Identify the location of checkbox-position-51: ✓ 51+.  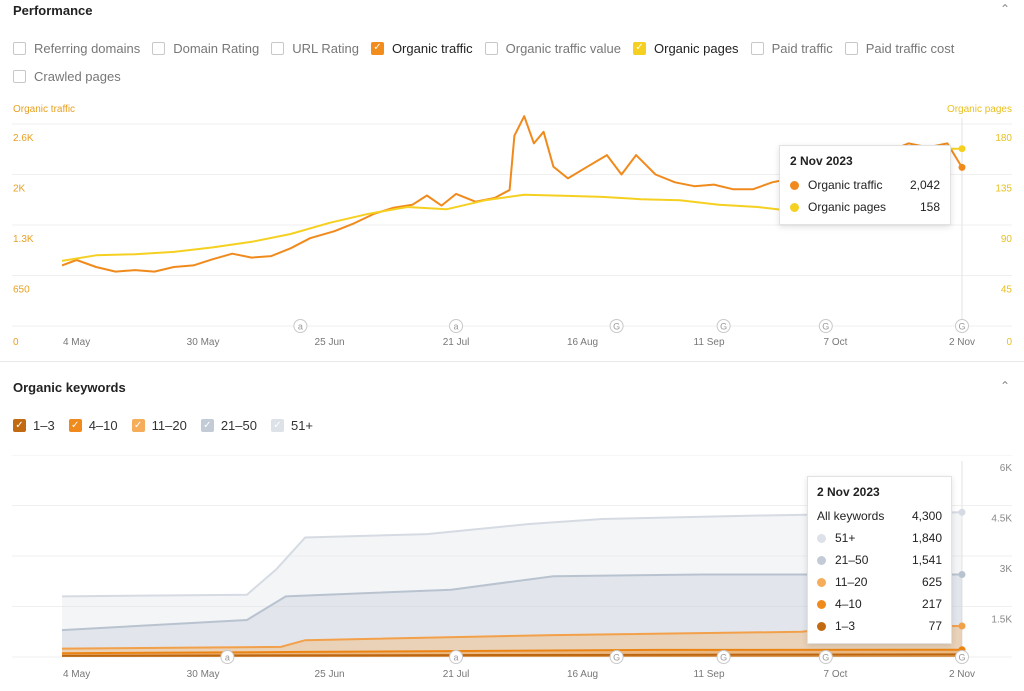
(291, 425).